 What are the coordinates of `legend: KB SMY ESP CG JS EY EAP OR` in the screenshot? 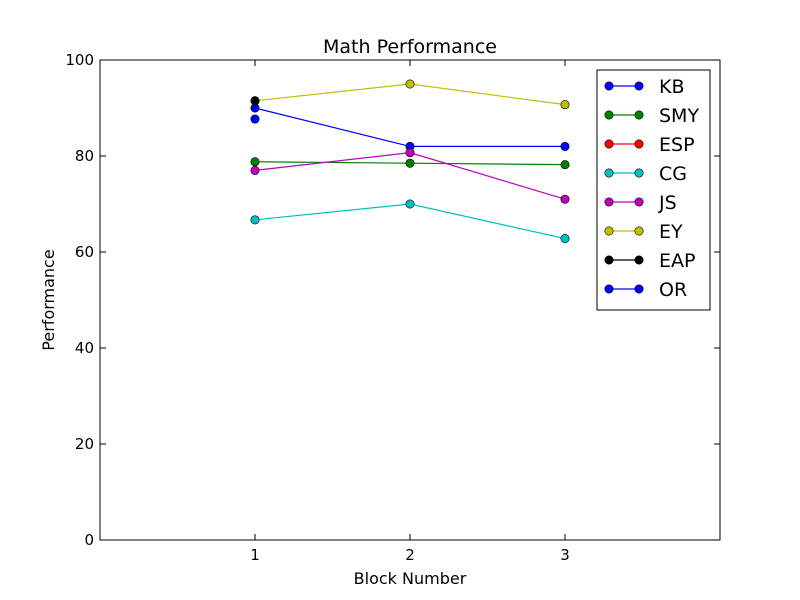 It's located at (653, 190).